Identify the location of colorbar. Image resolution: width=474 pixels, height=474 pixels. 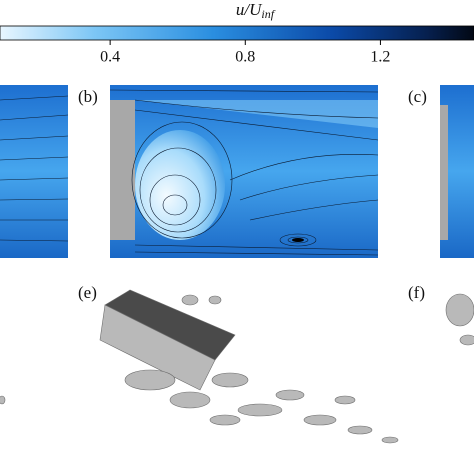
(237, 33).